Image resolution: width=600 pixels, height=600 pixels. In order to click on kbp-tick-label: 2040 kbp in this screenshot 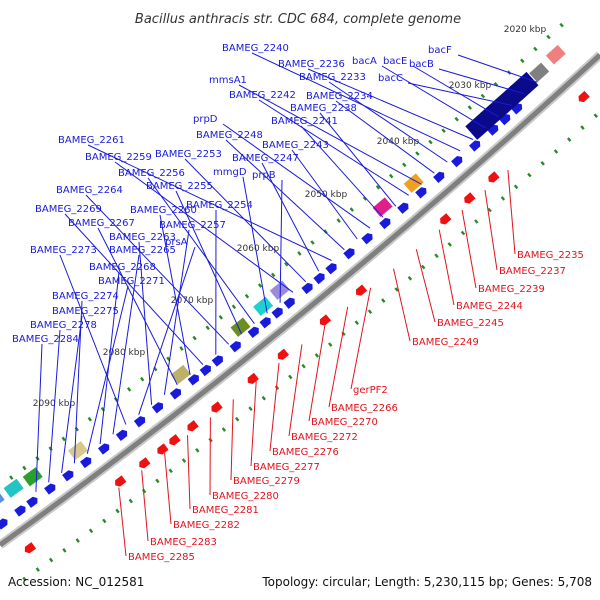, I will do `click(398, 142)`.